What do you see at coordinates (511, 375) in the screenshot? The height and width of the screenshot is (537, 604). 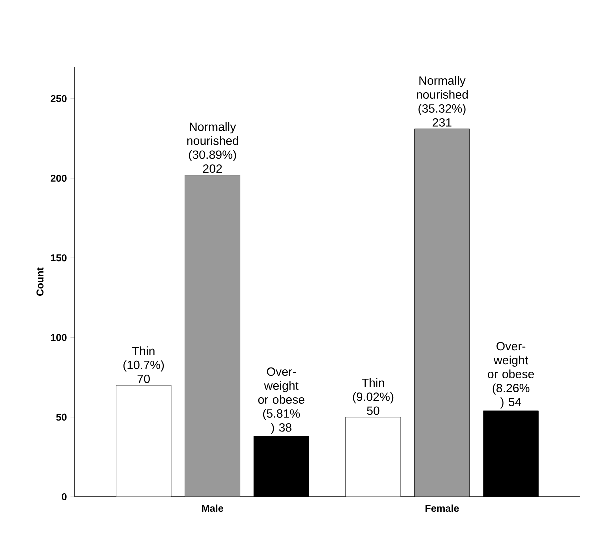 I see `data-label: Over-weight or obese (8.26% ) 54` at bounding box center [511, 375].